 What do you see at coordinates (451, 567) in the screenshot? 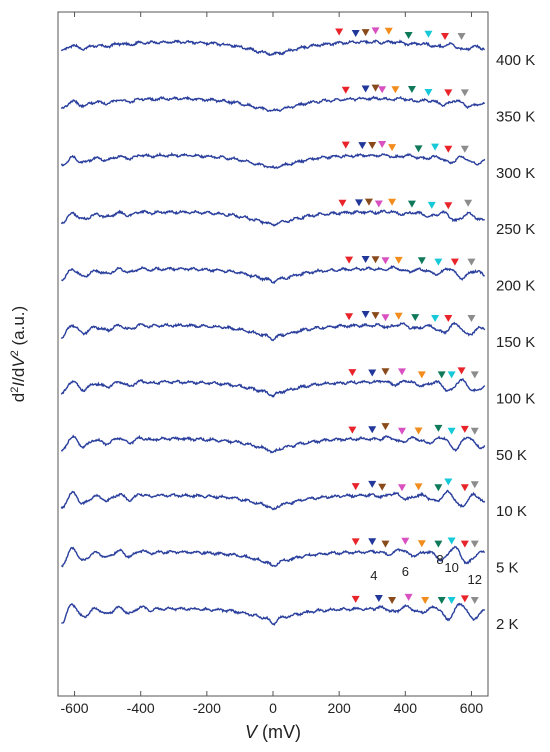
I see `peak-index-label: 10` at bounding box center [451, 567].